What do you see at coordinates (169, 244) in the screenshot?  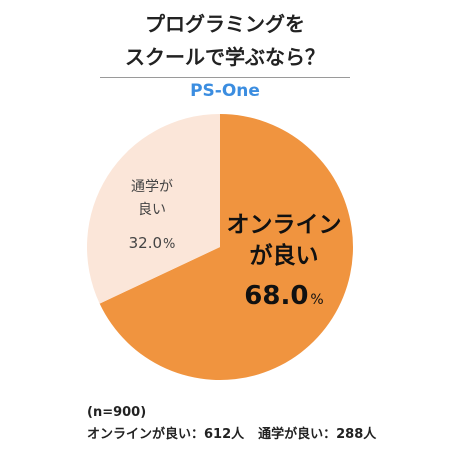 I see `pie-value-commute-unit: %` at bounding box center [169, 244].